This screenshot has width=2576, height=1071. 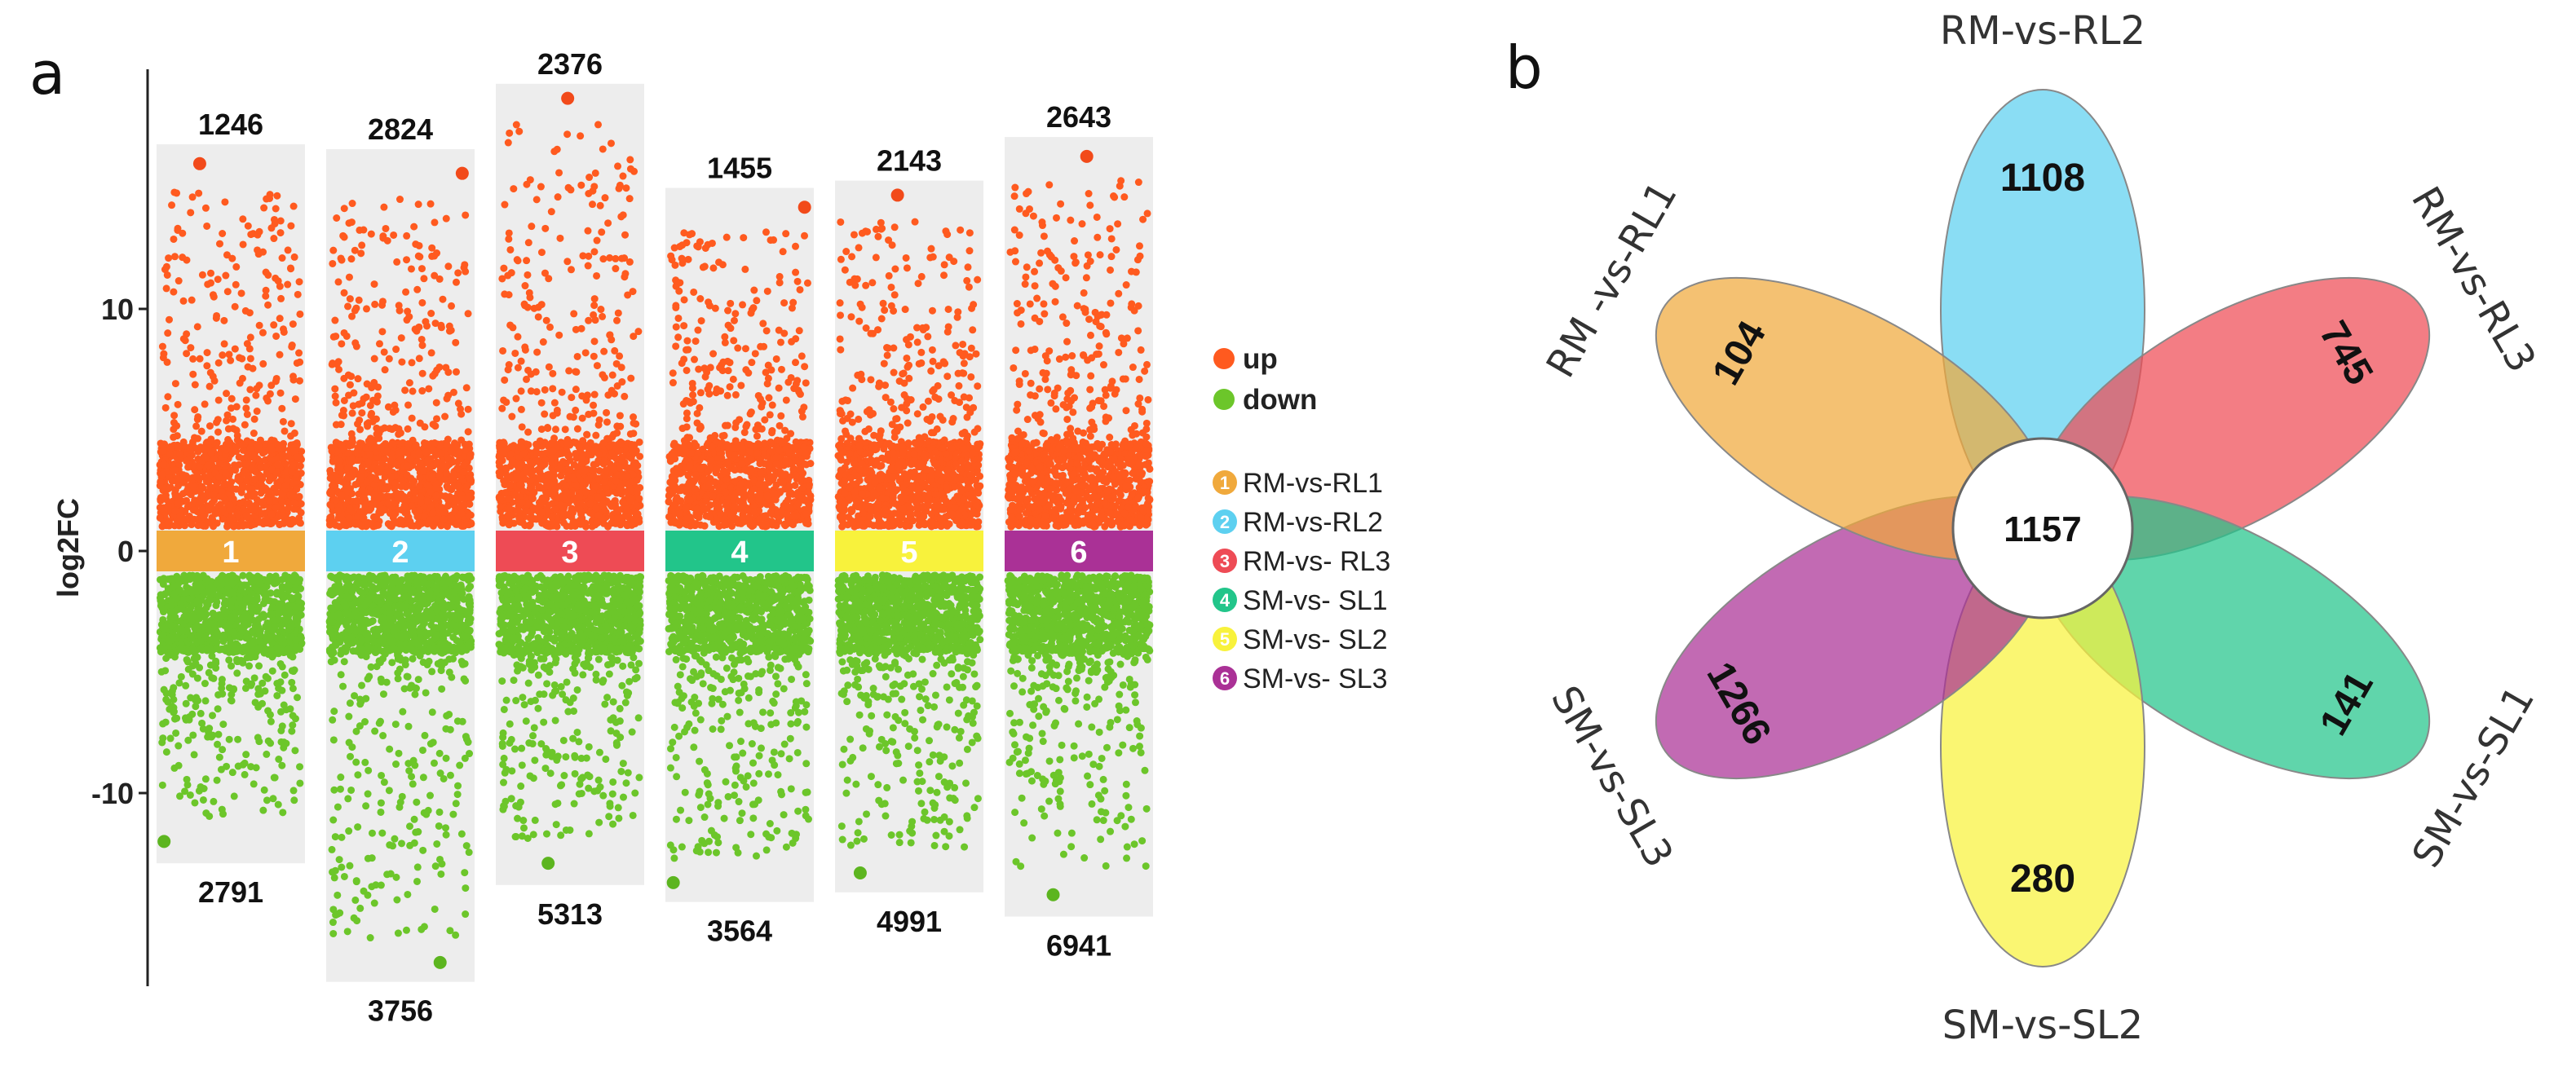 What do you see at coordinates (400, 553) in the screenshot?
I see `group-band-number: 2` at bounding box center [400, 553].